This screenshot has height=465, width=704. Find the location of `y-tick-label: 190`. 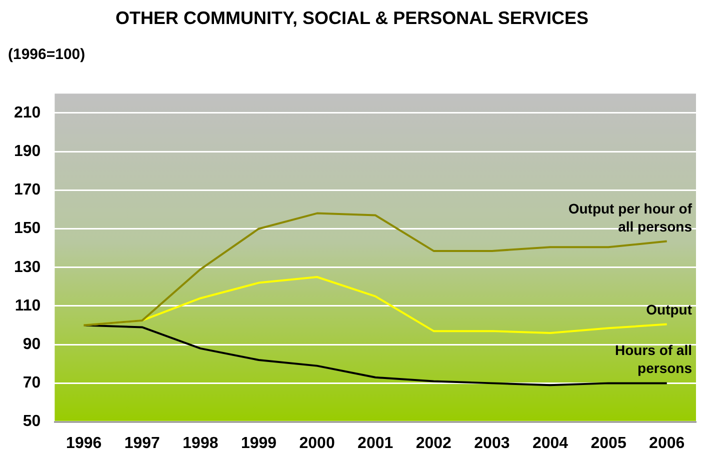

y-tick-label: 190 is located at coordinates (27, 151).